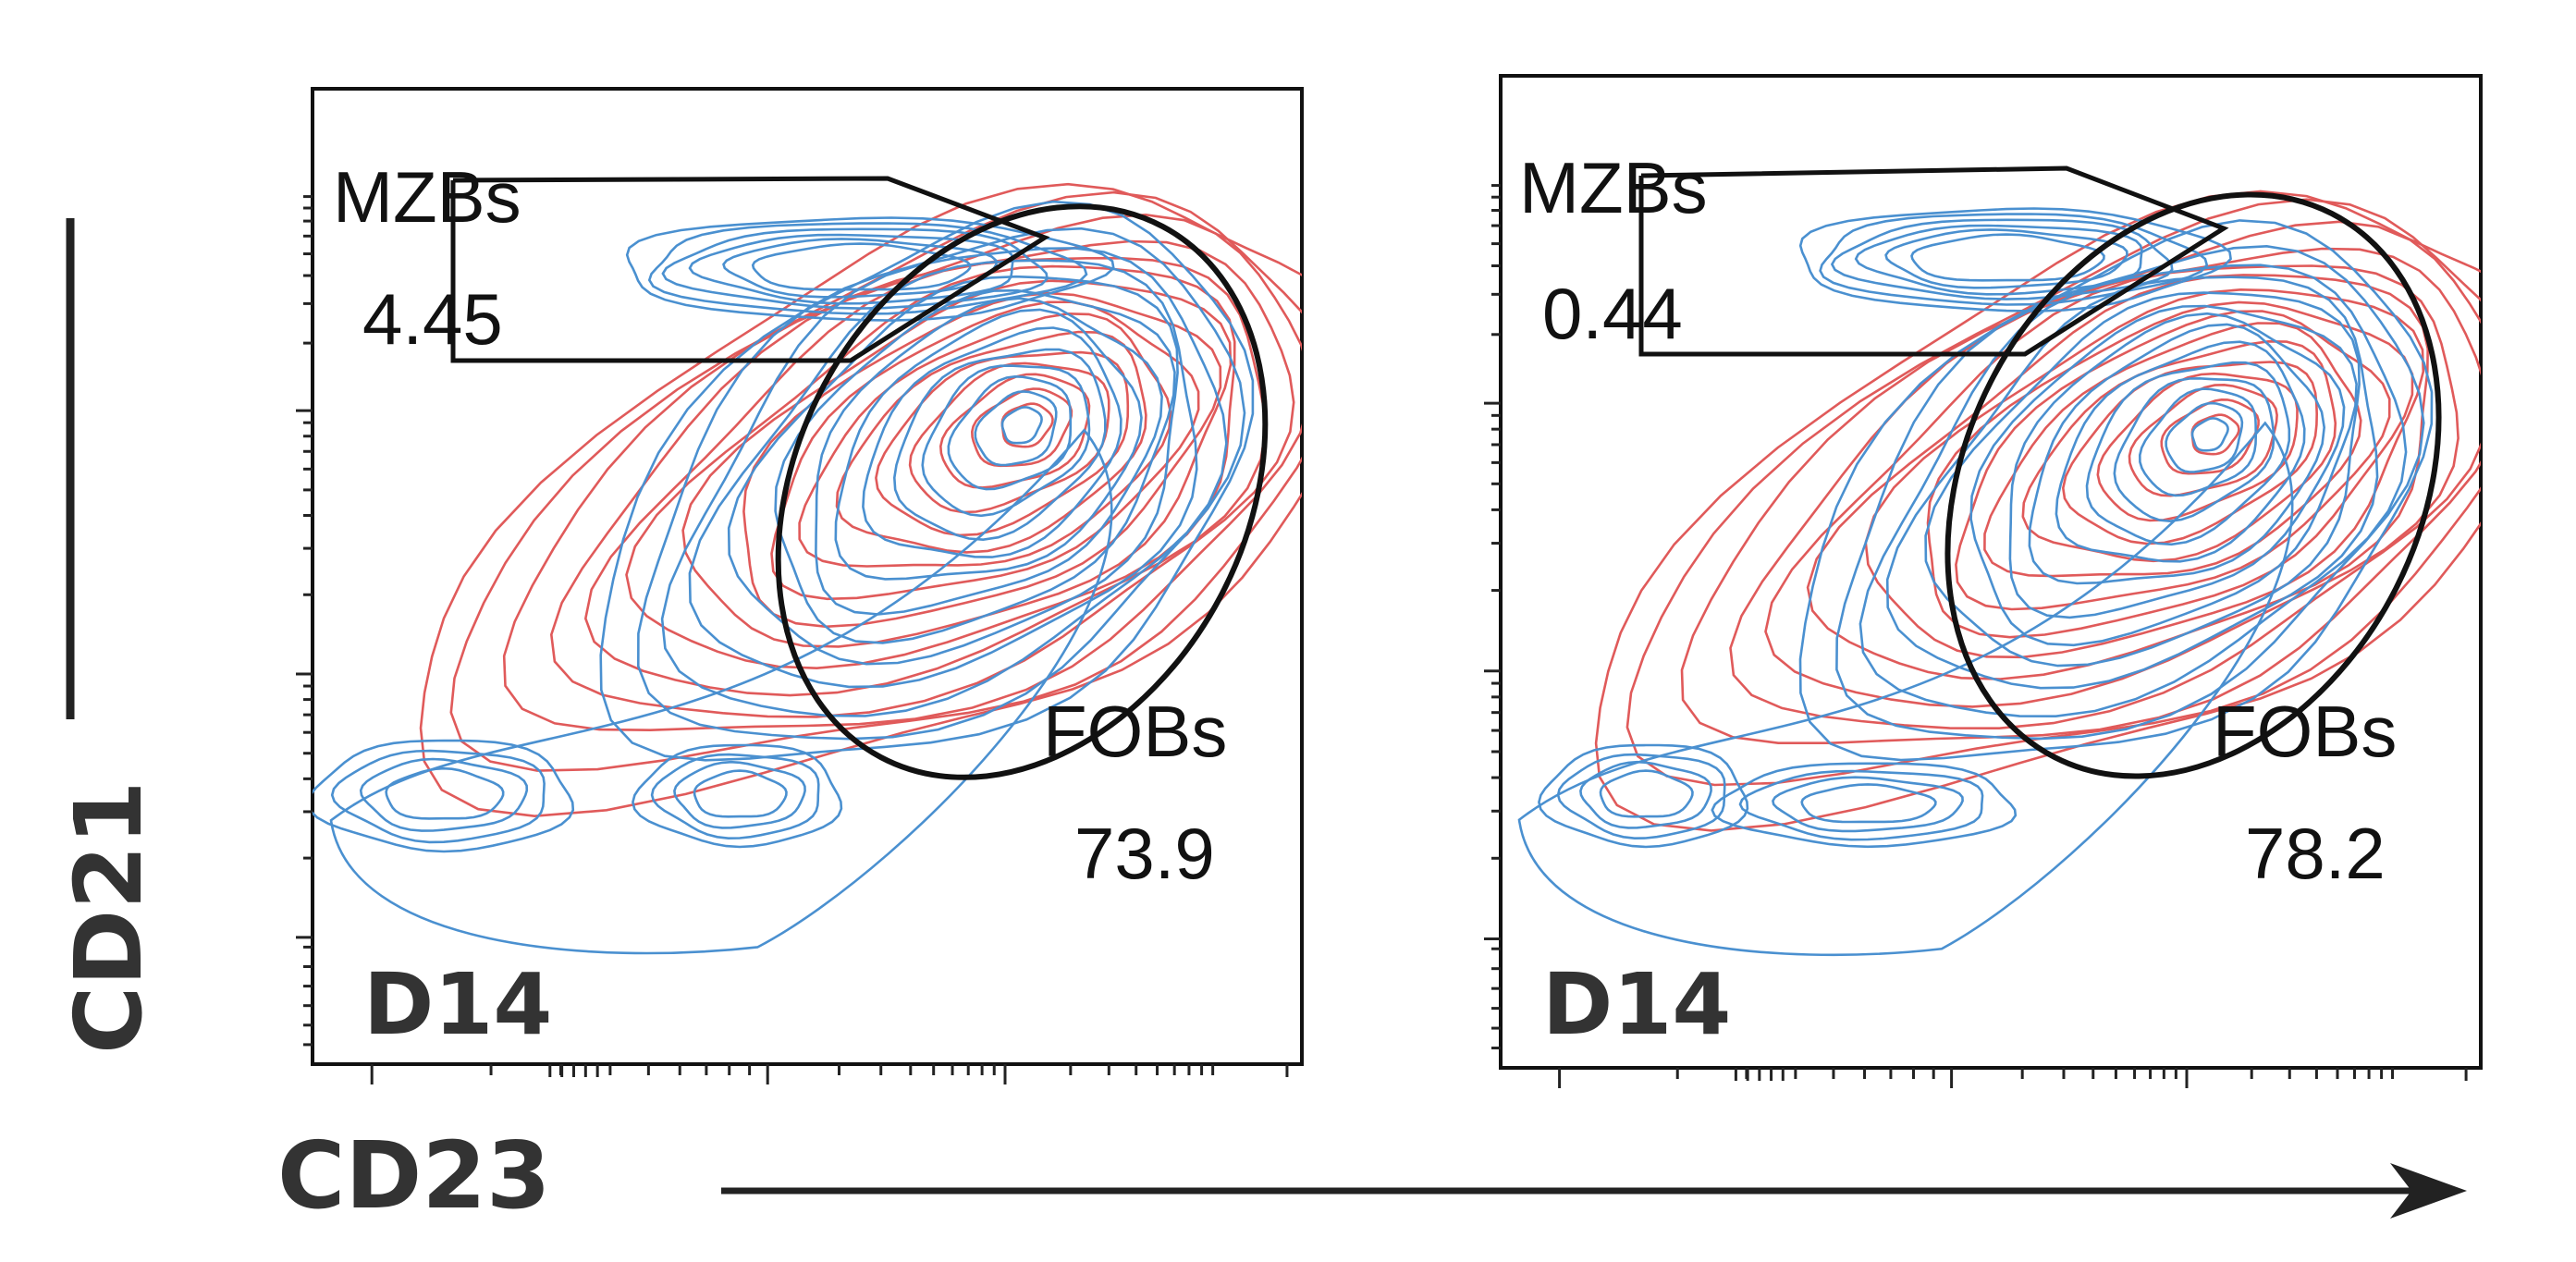  What do you see at coordinates (1613, 313) in the screenshot?
I see `mzb-gate-value: 0.44` at bounding box center [1613, 313].